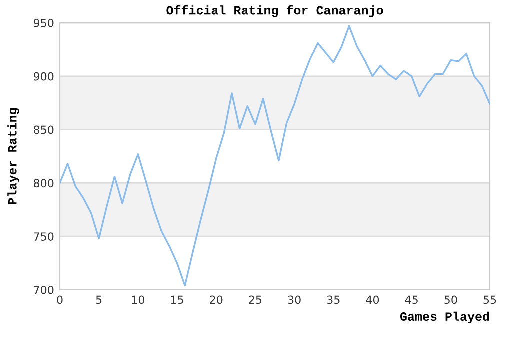 This screenshot has width=510, height=340. I want to click on x-axis-title: Games Played, so click(445, 318).